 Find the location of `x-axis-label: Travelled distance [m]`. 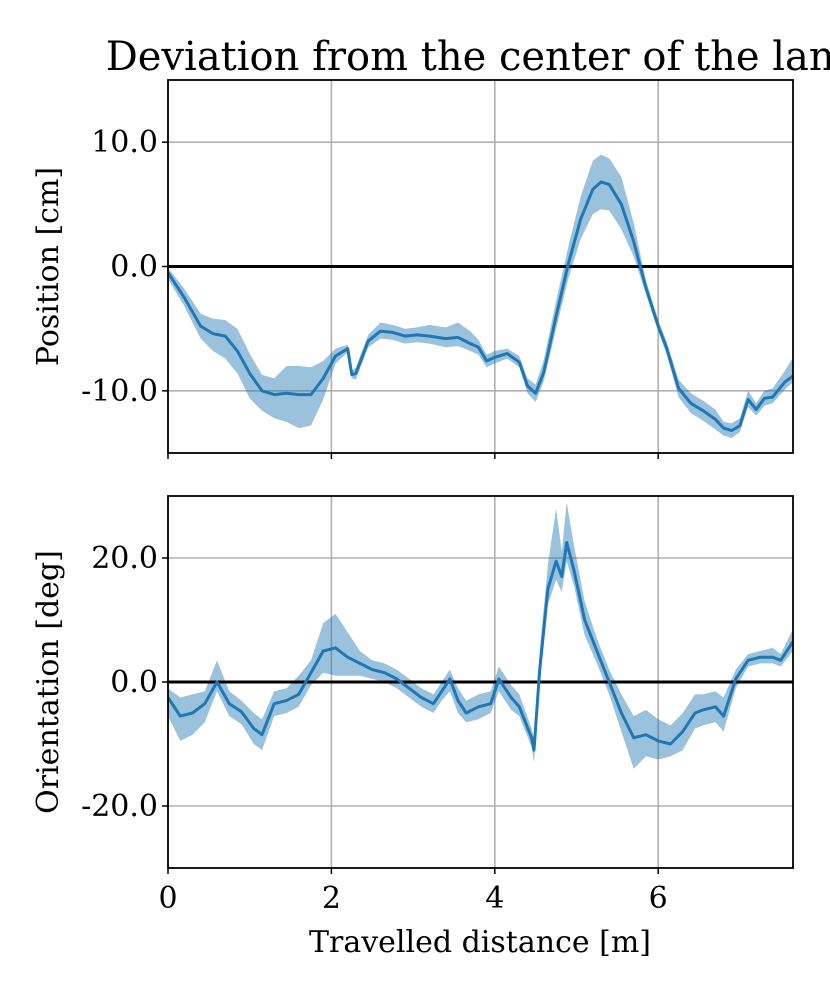

x-axis-label: Travelled distance [m] is located at coordinates (480, 942).